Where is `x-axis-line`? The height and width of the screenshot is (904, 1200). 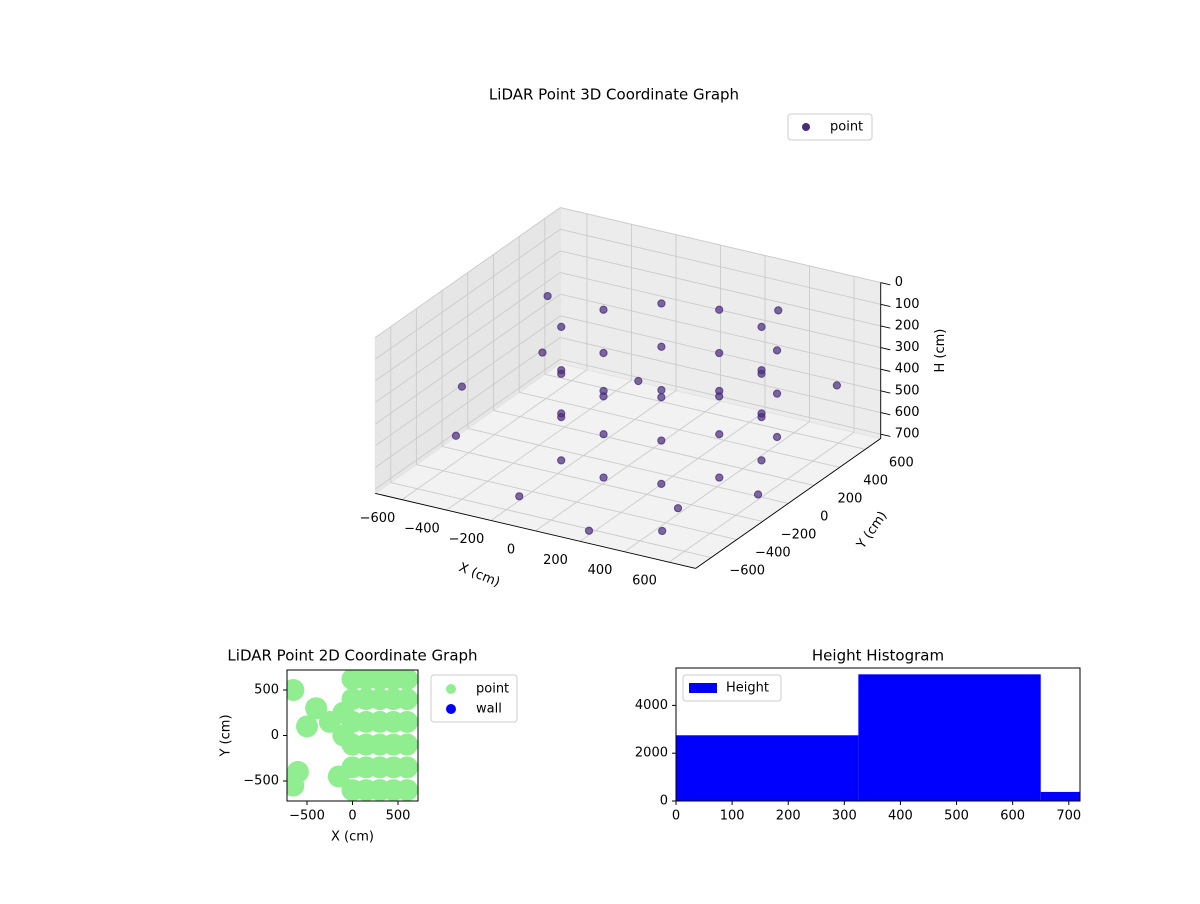
x-axis-line is located at coordinates (535, 530).